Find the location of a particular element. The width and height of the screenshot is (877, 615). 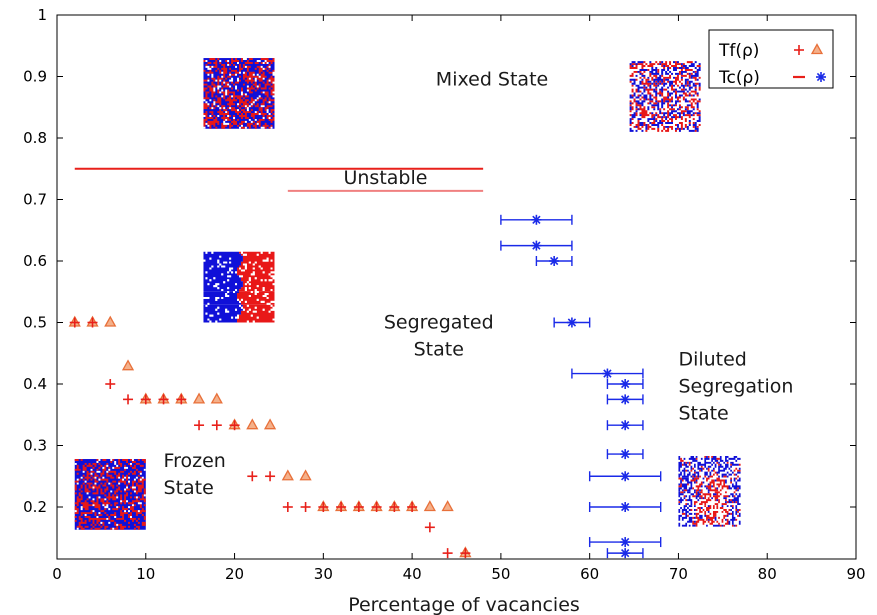

y-tick-label: 0.4 is located at coordinates (35, 384).